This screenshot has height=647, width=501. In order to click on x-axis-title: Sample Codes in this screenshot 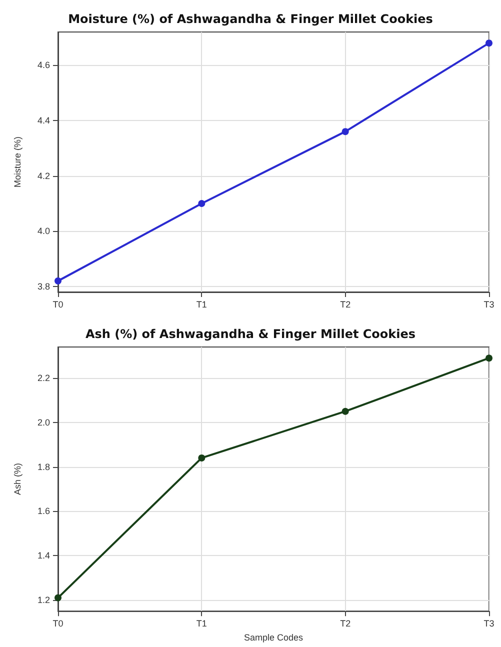, I will do `click(274, 637)`.